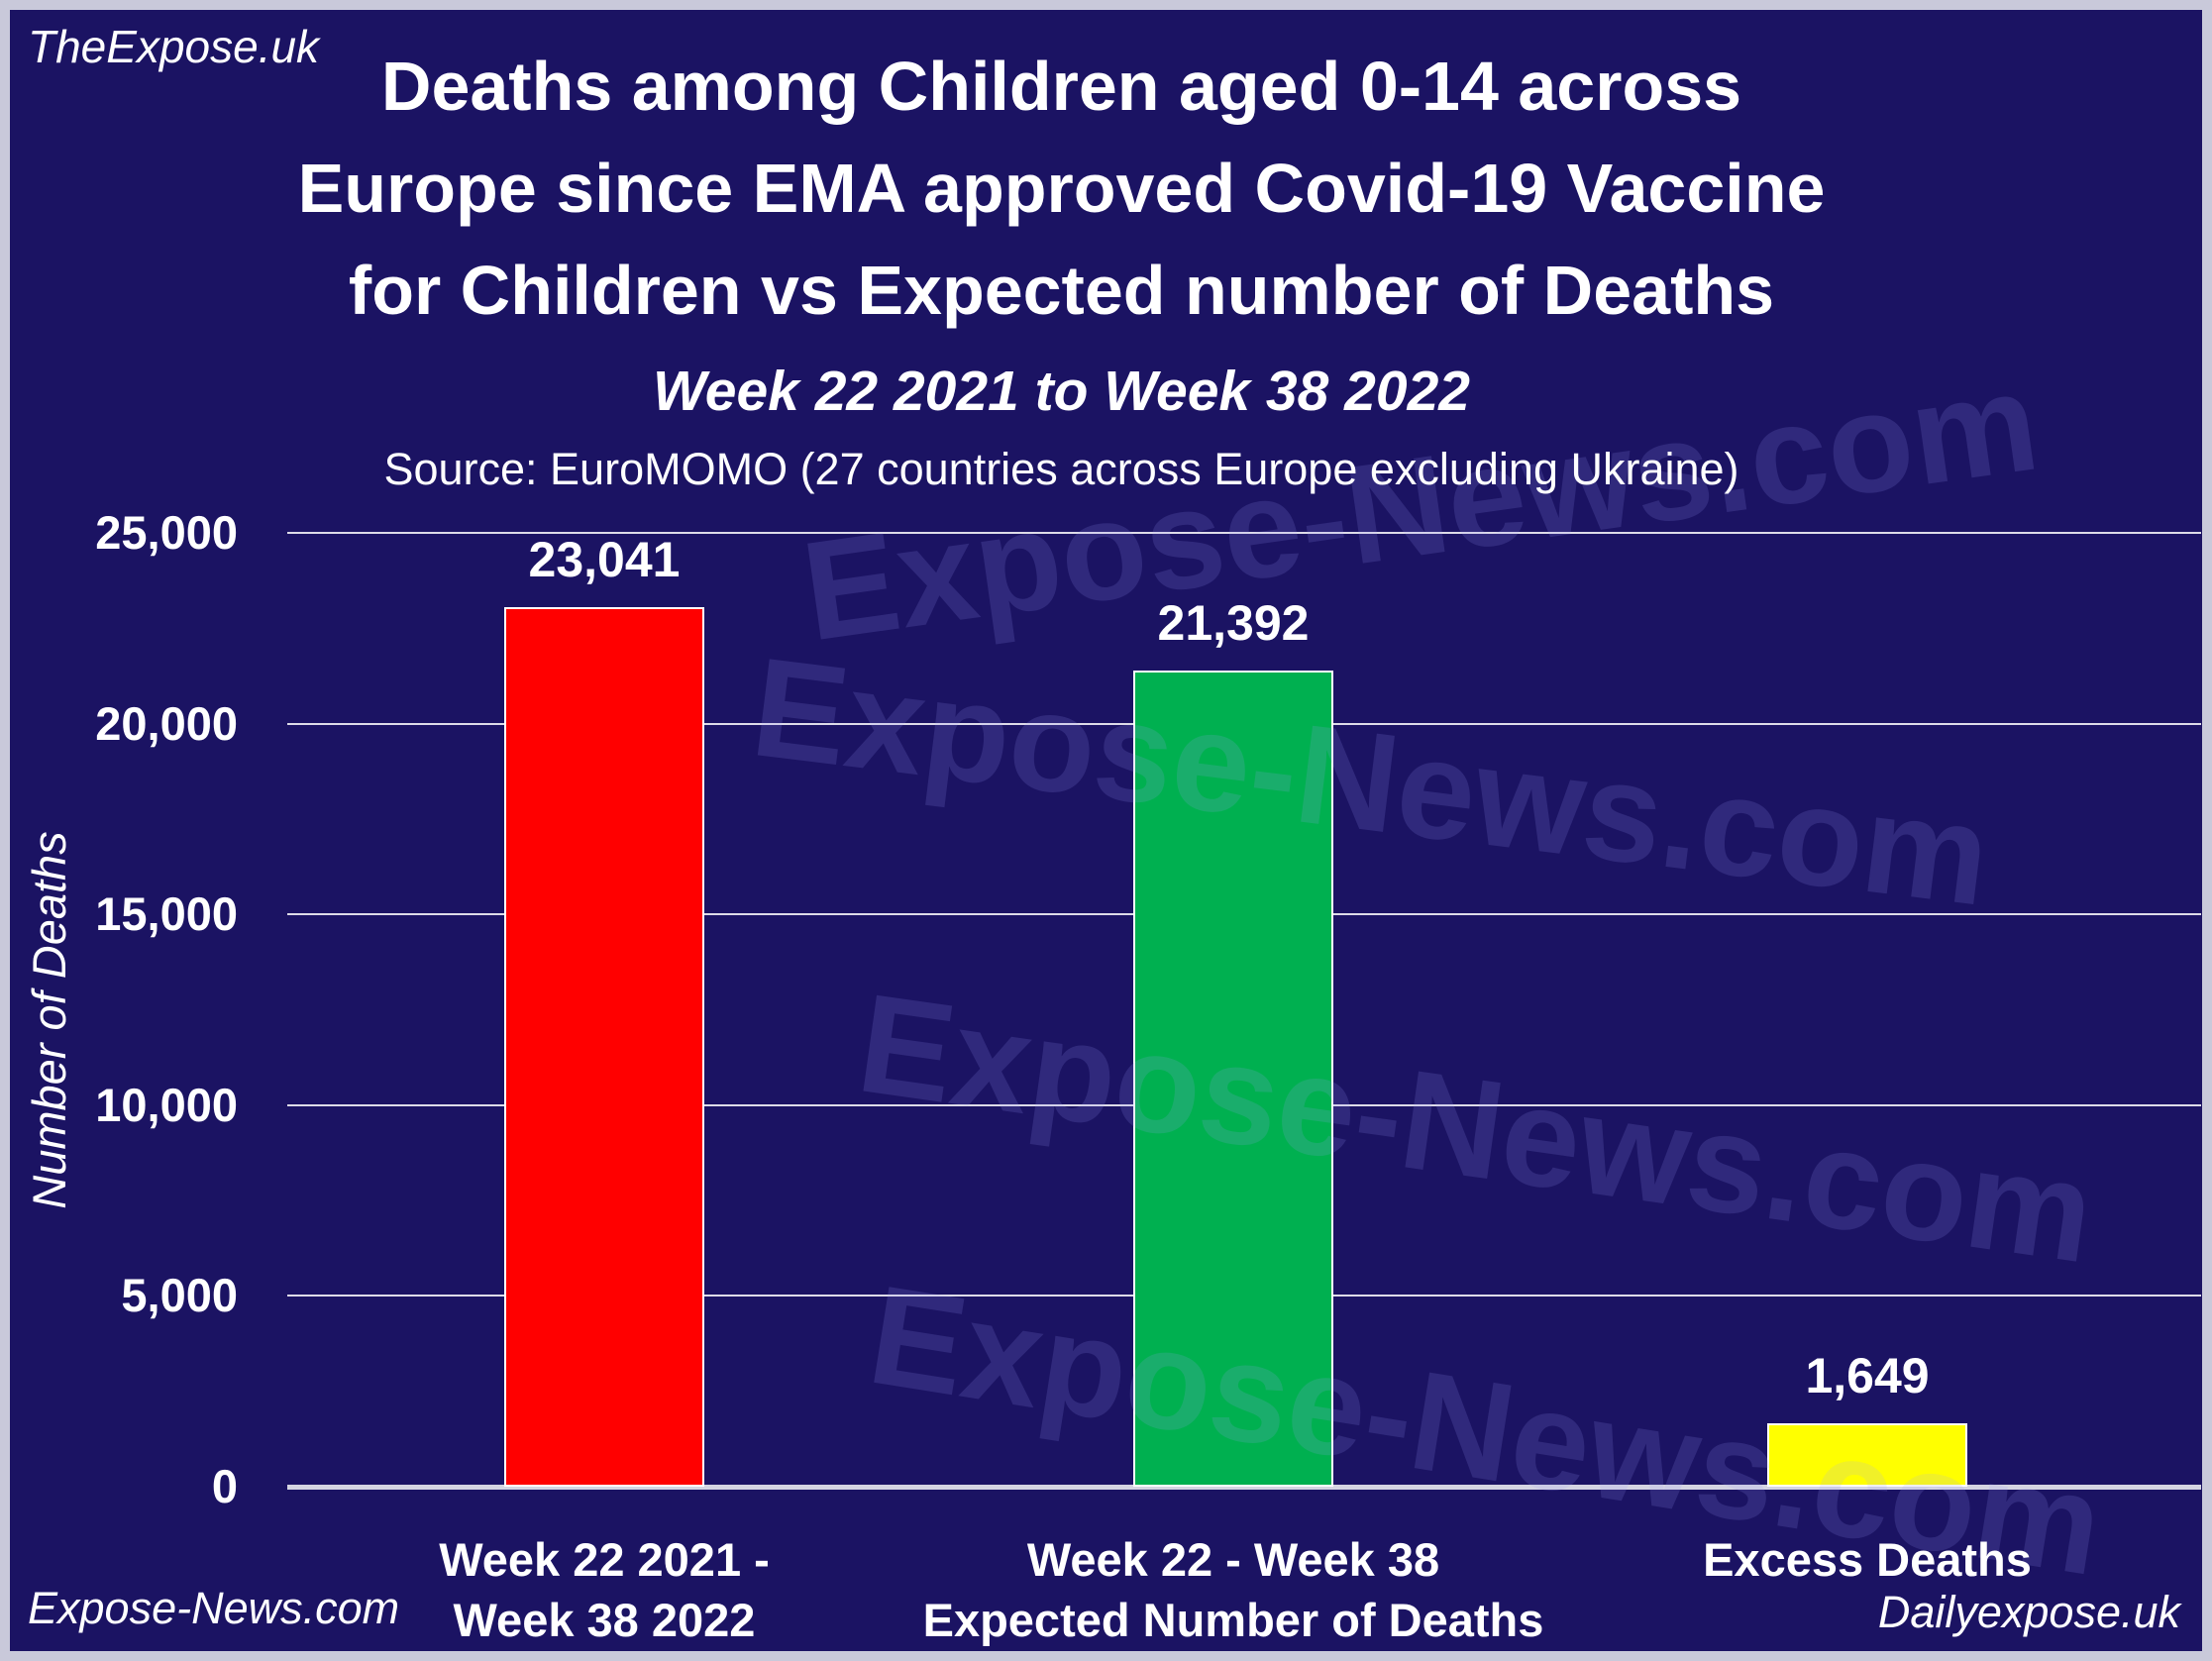 The image size is (2212, 1661). I want to click on credit-bottom-right: Dailyexpose.uk, so click(2028, 1612).